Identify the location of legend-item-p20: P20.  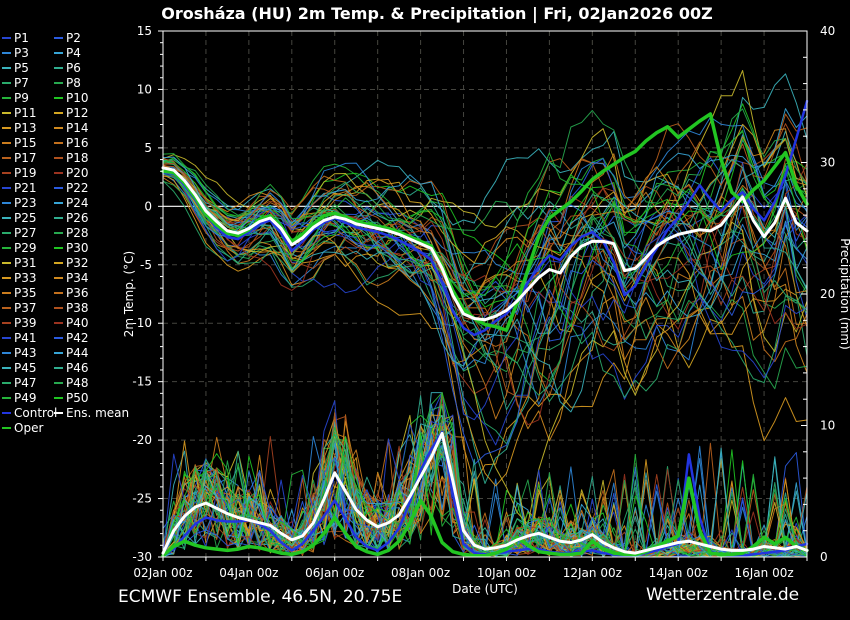
(99, 173).